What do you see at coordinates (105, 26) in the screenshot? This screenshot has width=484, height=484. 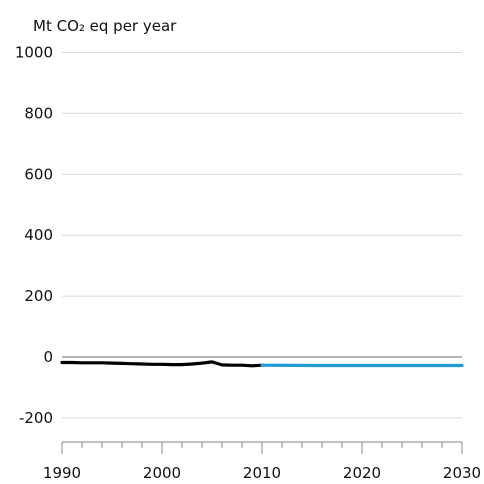 I see `y-axis-unit-label: Mt CO₂ eq per year` at bounding box center [105, 26].